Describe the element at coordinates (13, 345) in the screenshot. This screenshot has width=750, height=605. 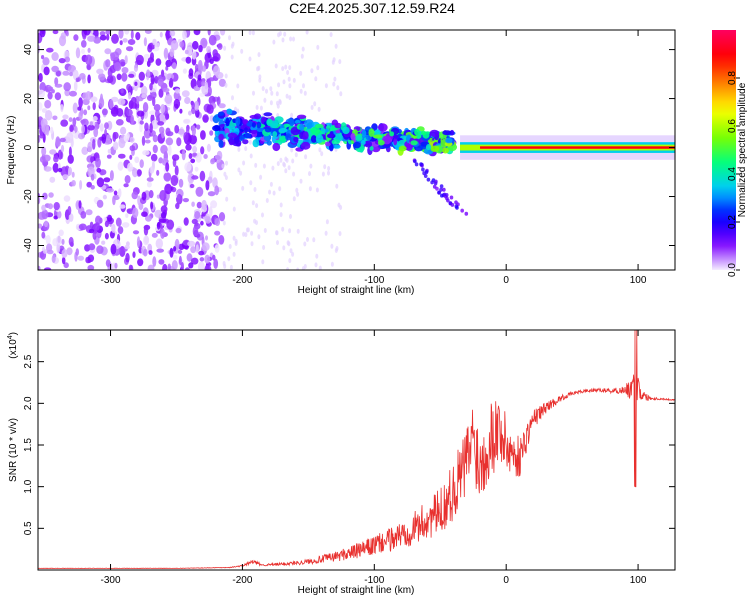
I see `snr-multiplier: (x104)` at that location.